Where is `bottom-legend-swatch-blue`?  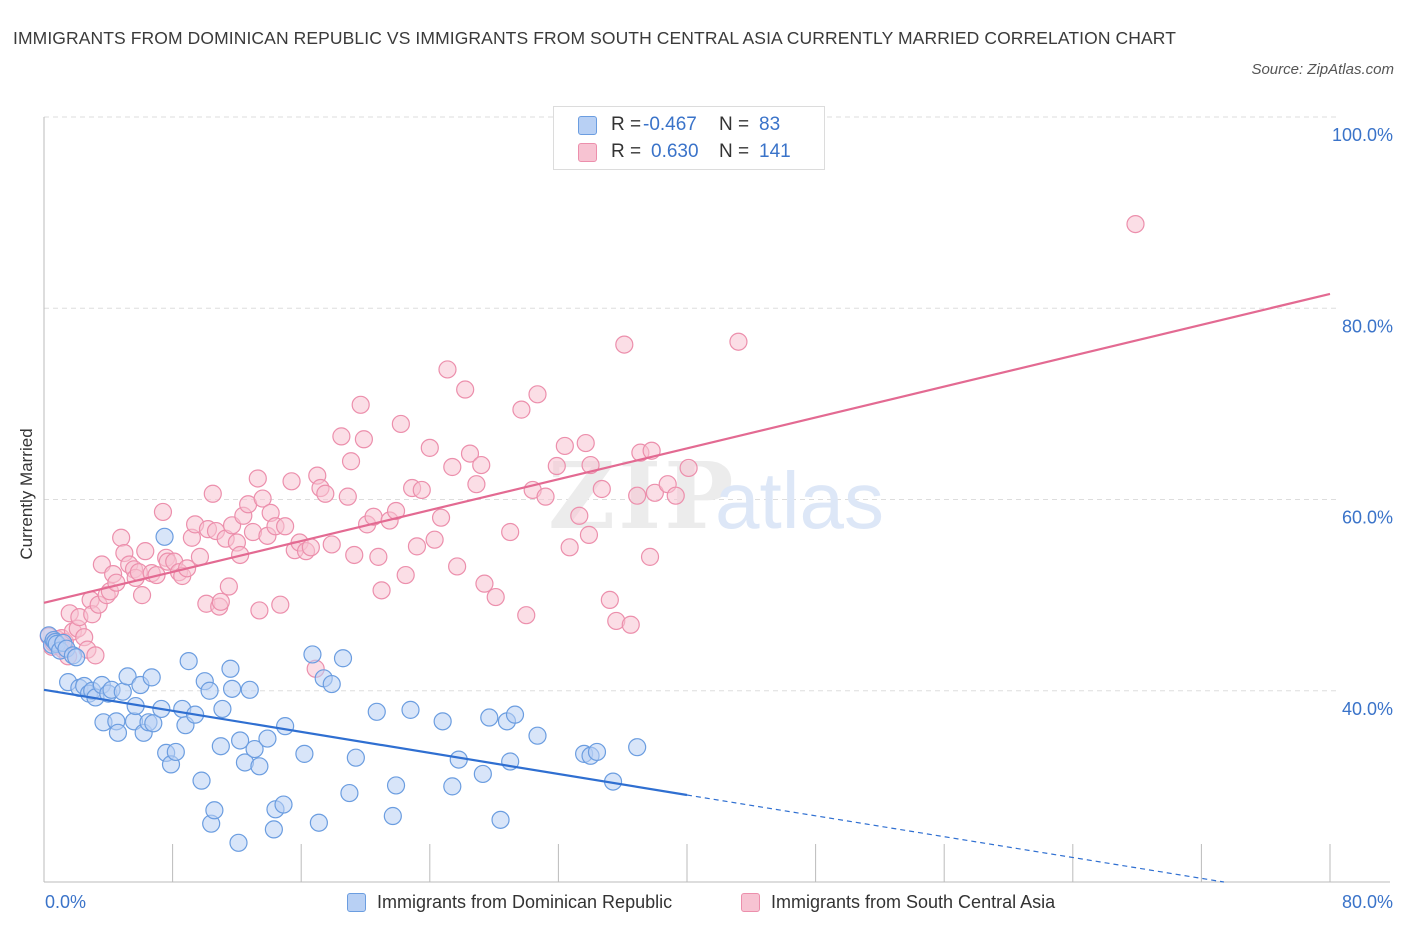 bottom-legend-swatch-blue is located at coordinates (356, 902).